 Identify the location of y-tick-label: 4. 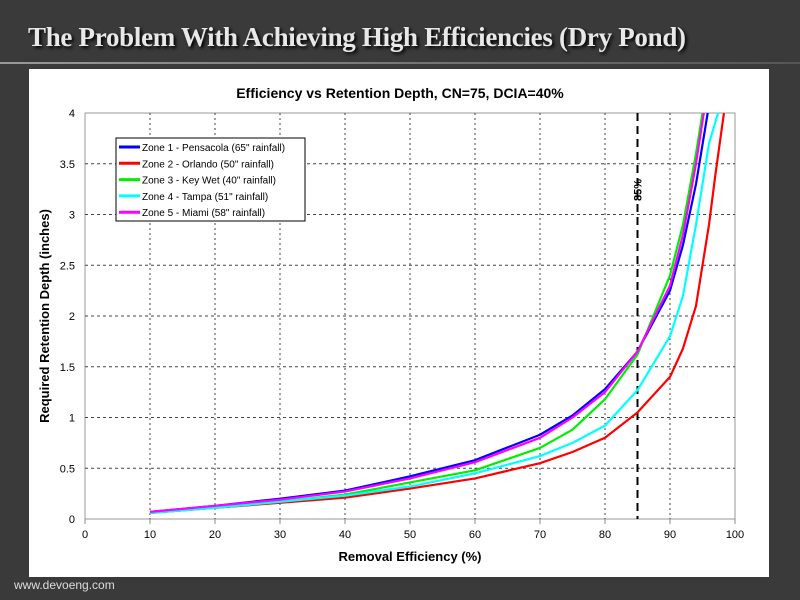
(72, 114).